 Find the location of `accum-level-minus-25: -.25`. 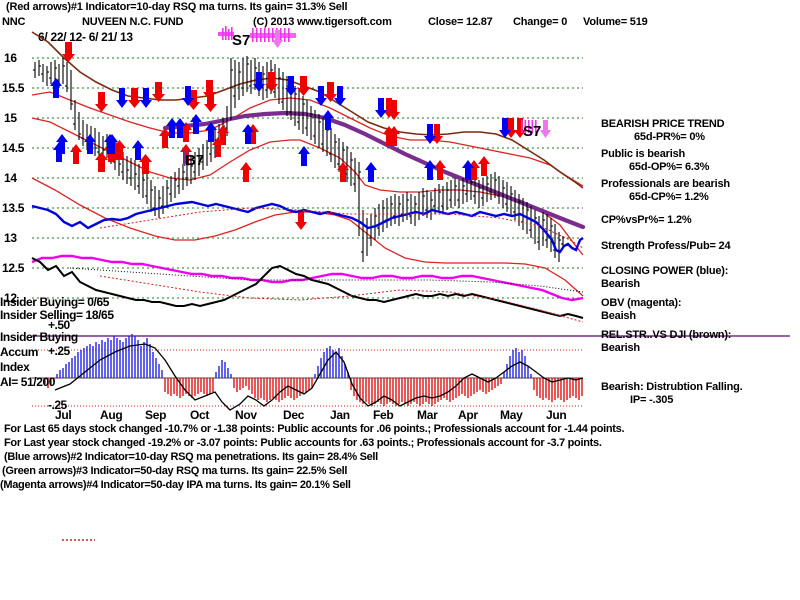

accum-level-minus-25: -.25 is located at coordinates (57, 405).